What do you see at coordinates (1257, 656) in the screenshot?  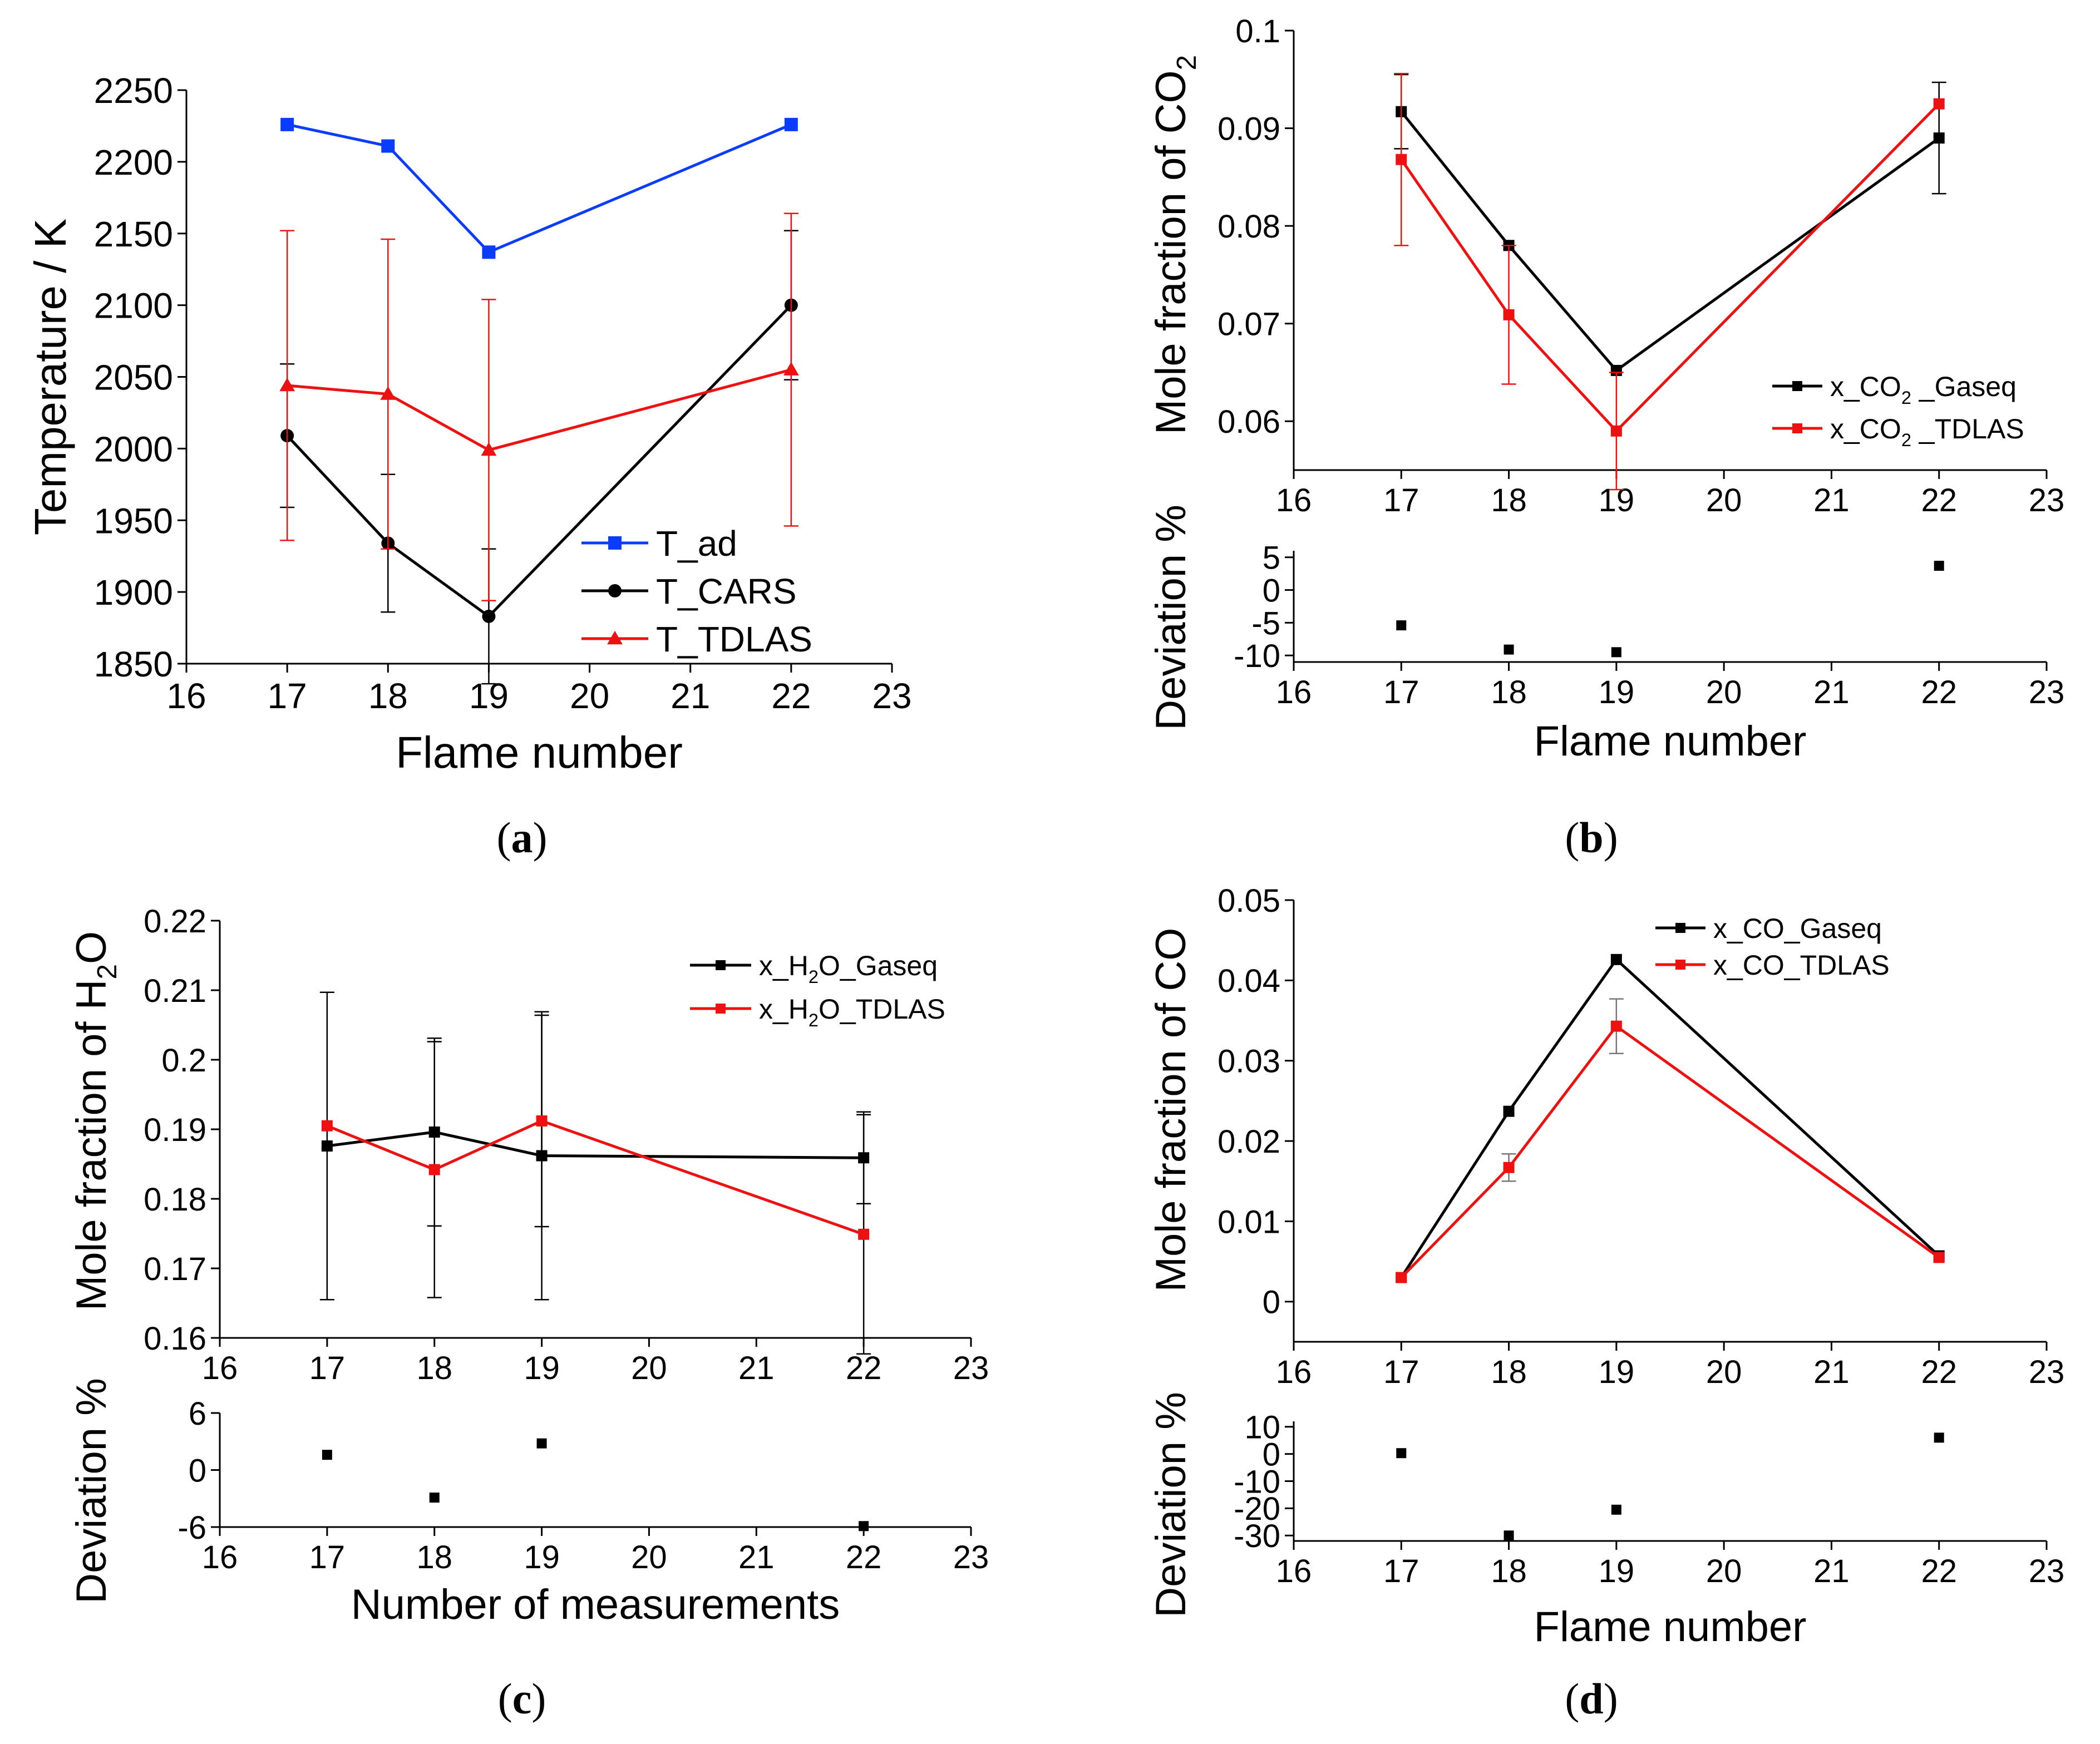 I see `y-tick-label: -10` at bounding box center [1257, 656].